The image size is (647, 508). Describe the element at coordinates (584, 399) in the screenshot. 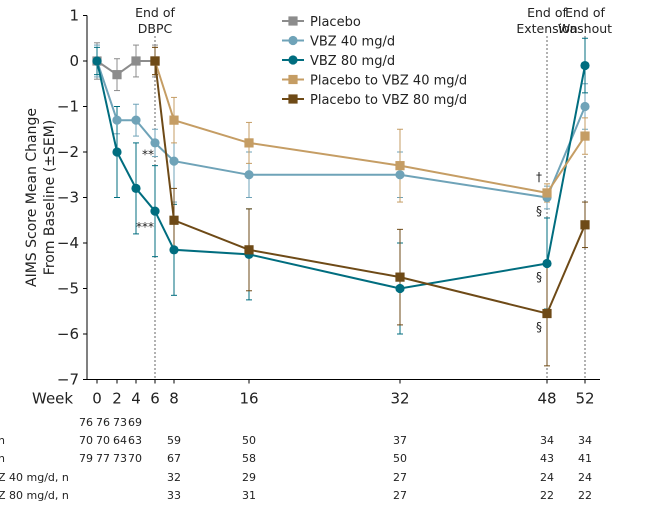

I see `x-tick-label: 52` at that location.